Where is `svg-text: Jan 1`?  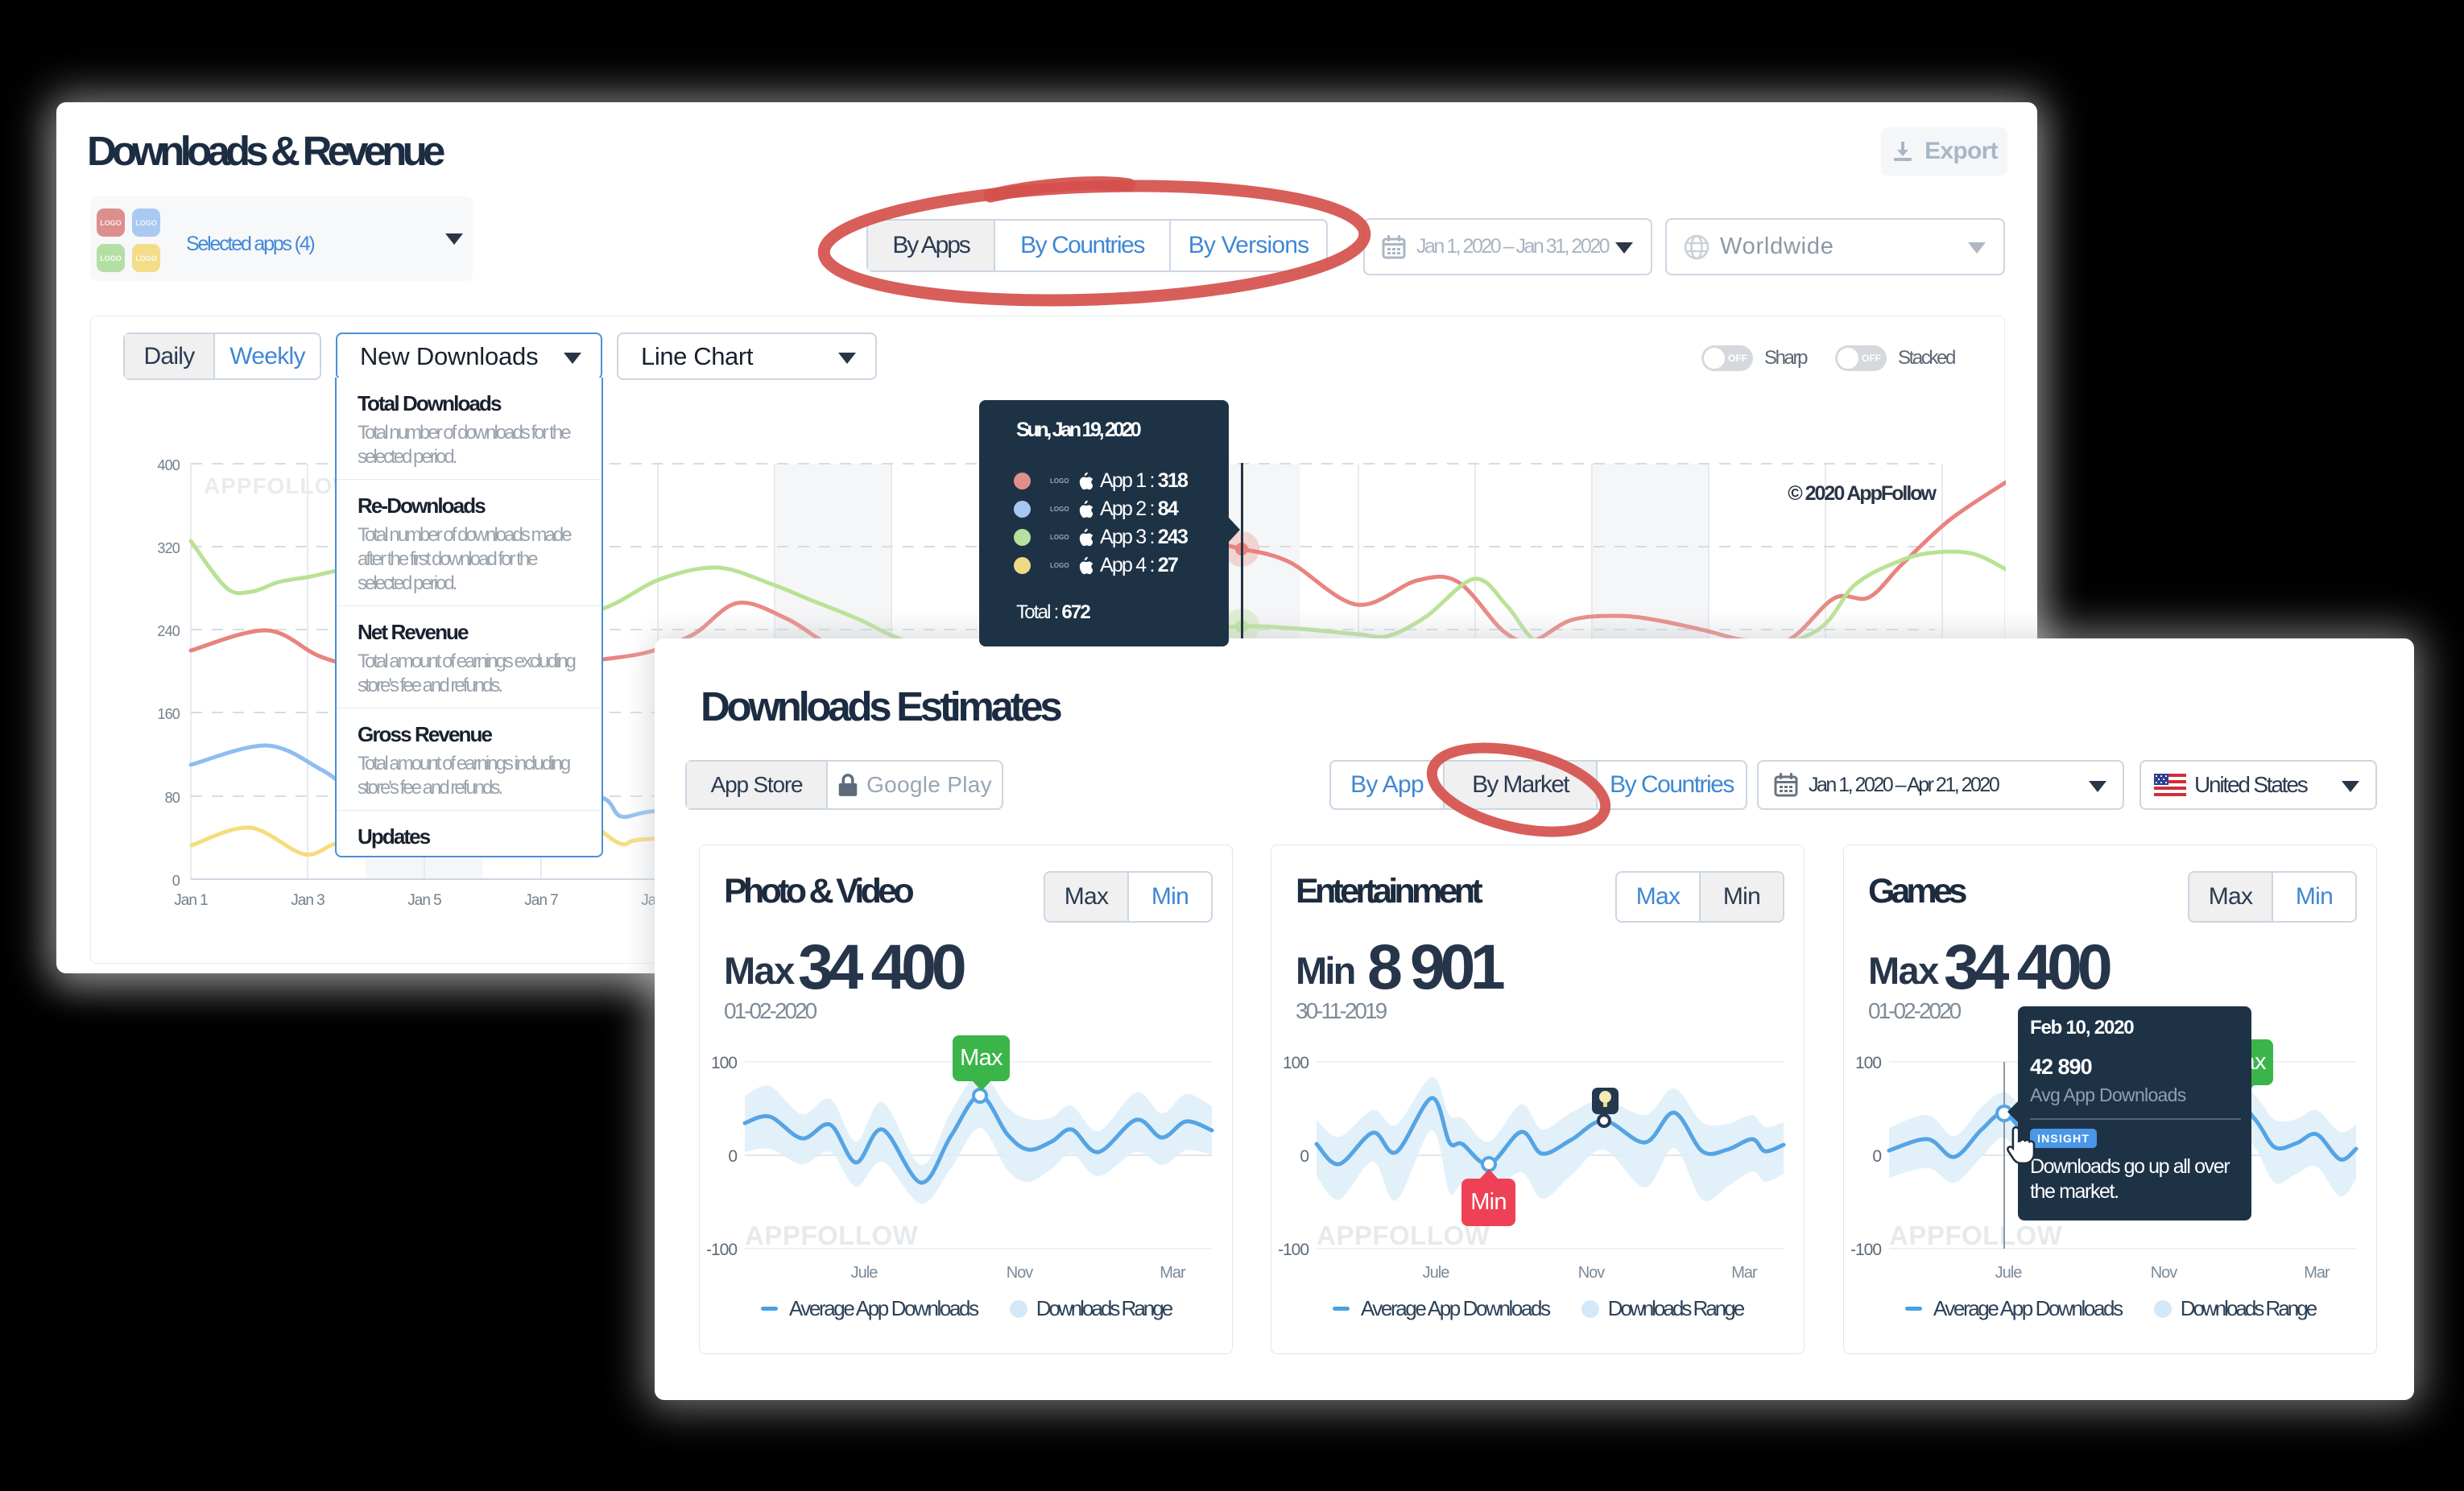
svg-text: Jan 1 is located at coordinates (191, 901).